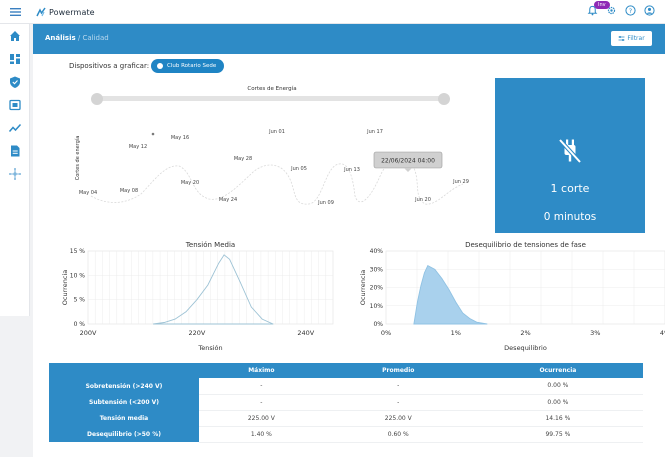 The height and width of the screenshot is (457, 665). Describe the element at coordinates (15, 128) in the screenshot. I see `trend-icon` at that location.